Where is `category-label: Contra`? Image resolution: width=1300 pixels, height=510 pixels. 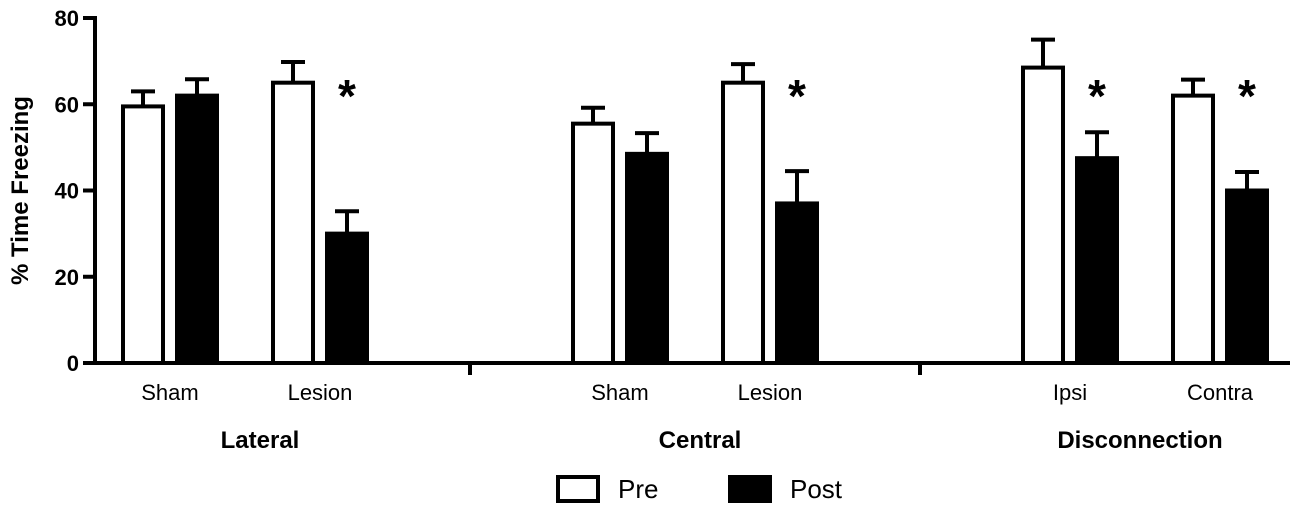
category-label: Contra is located at coordinates (1220, 392).